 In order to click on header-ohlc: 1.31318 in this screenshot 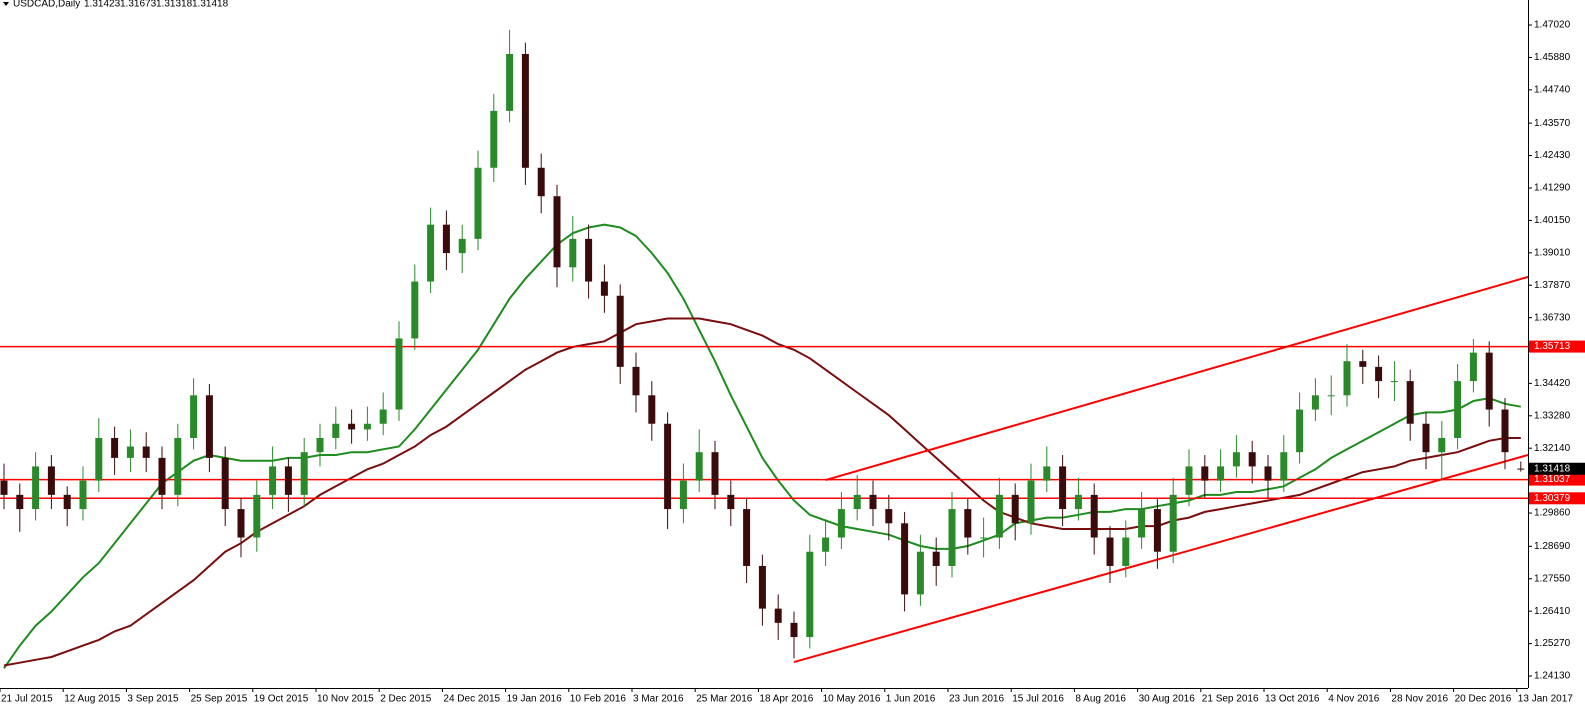, I will do `click(174, 5)`.